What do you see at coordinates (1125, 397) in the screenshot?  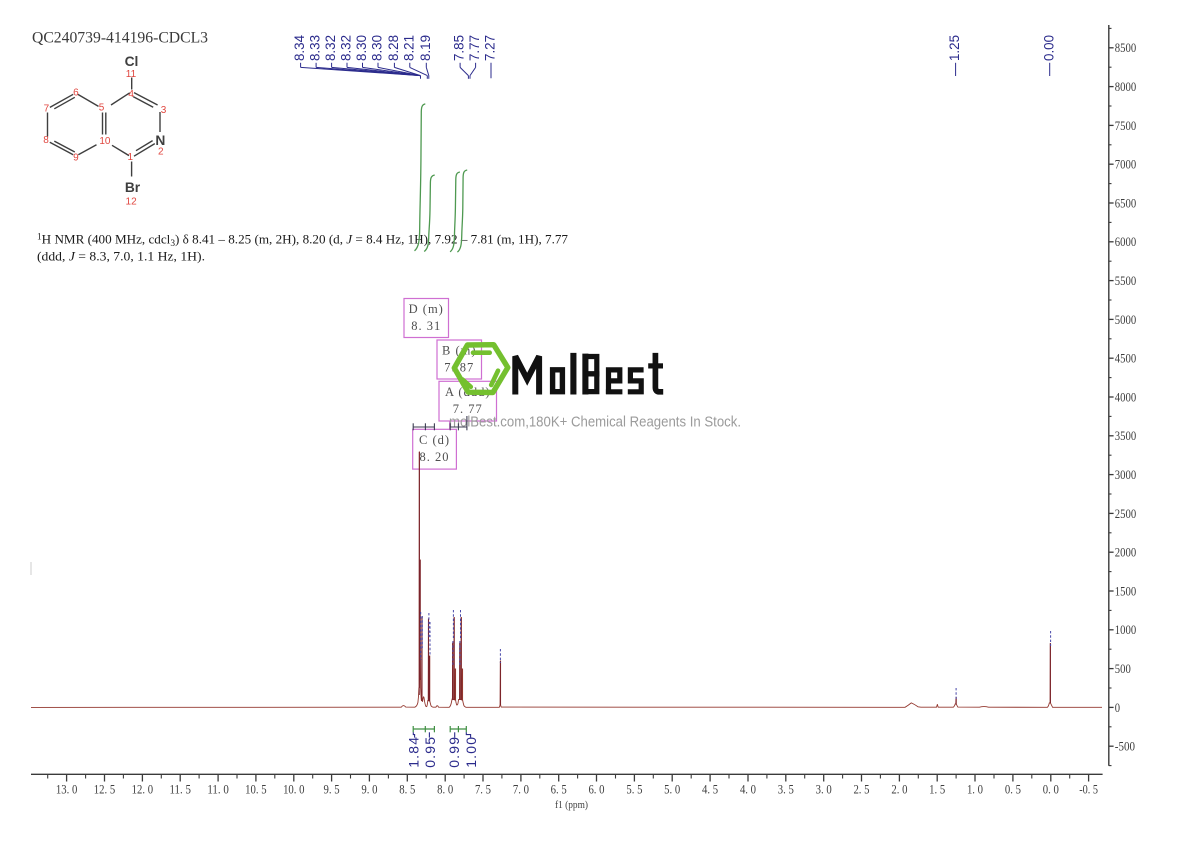 I see `svg-text: 4000` at bounding box center [1125, 397].